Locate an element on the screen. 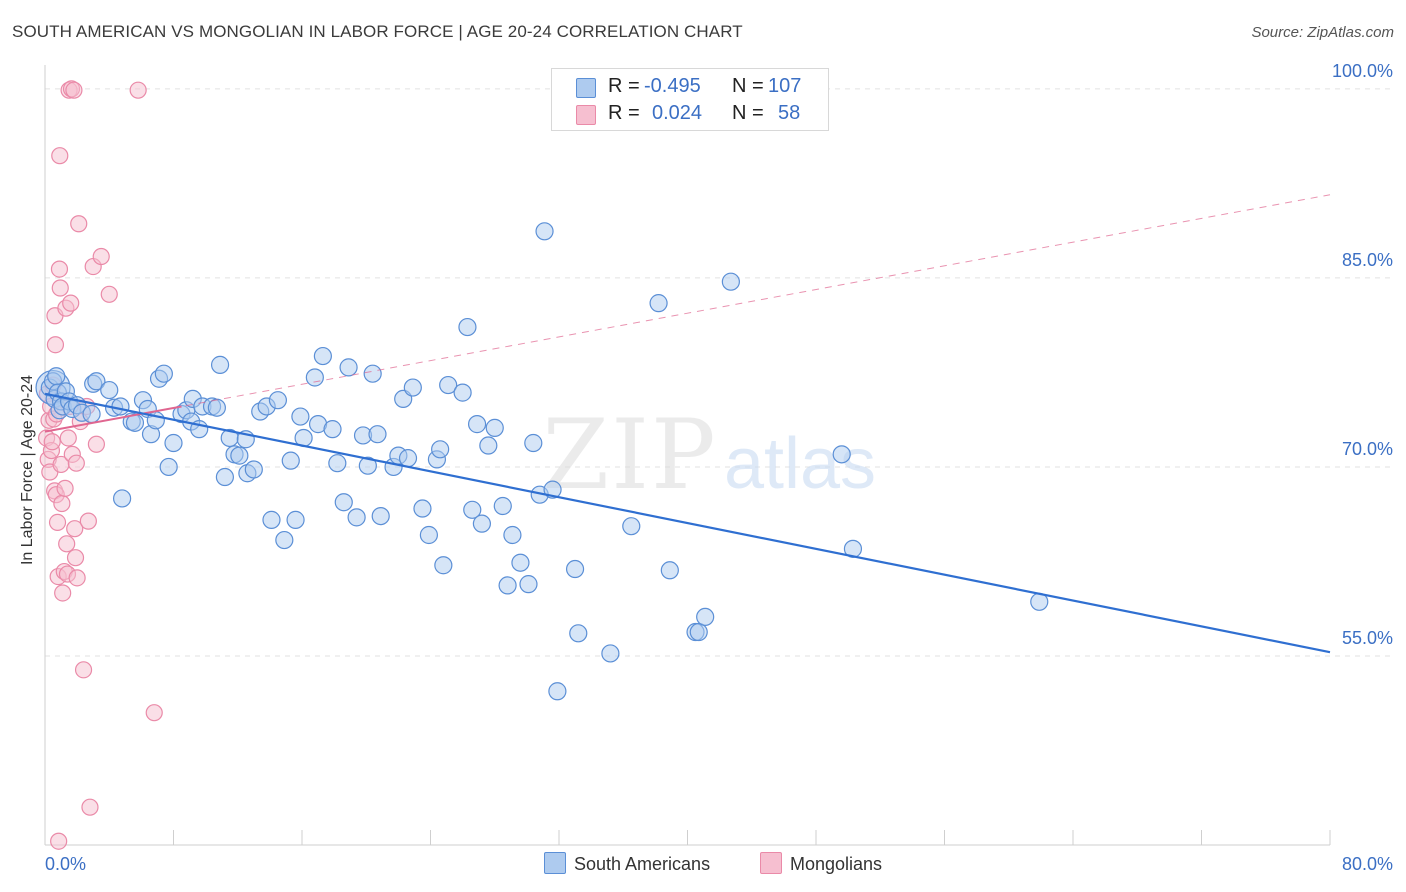  bottom-legend-swatch-pink is located at coordinates (771, 863).